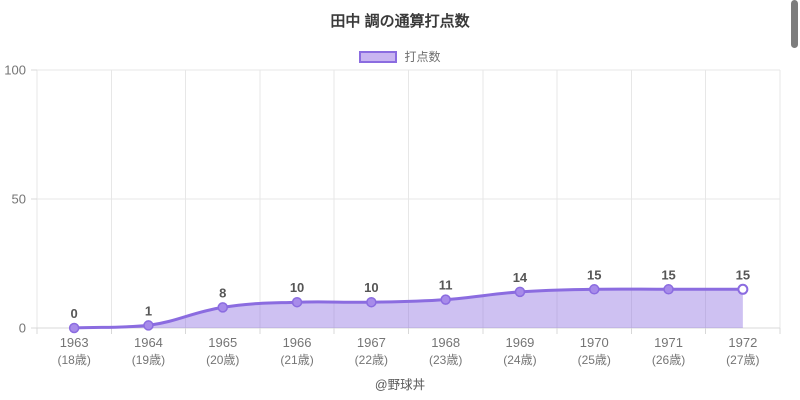 Image resolution: width=800 pixels, height=400 pixels. What do you see at coordinates (520, 277) in the screenshot?
I see `value-label: 14` at bounding box center [520, 277].